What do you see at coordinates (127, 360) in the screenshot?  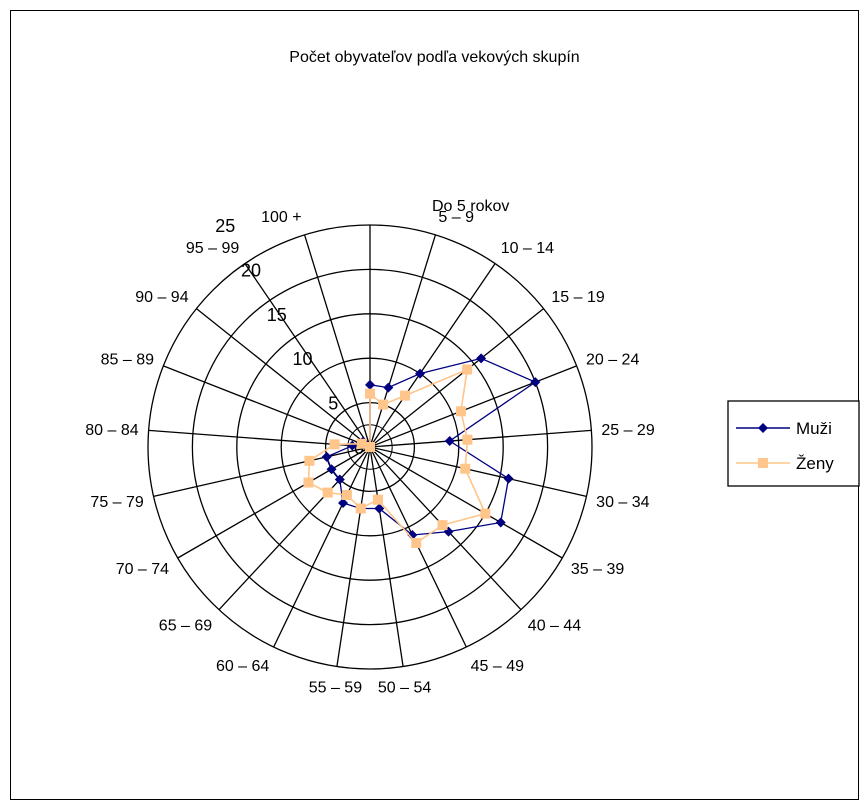 I see `category-label: 85 – 89` at bounding box center [127, 360].